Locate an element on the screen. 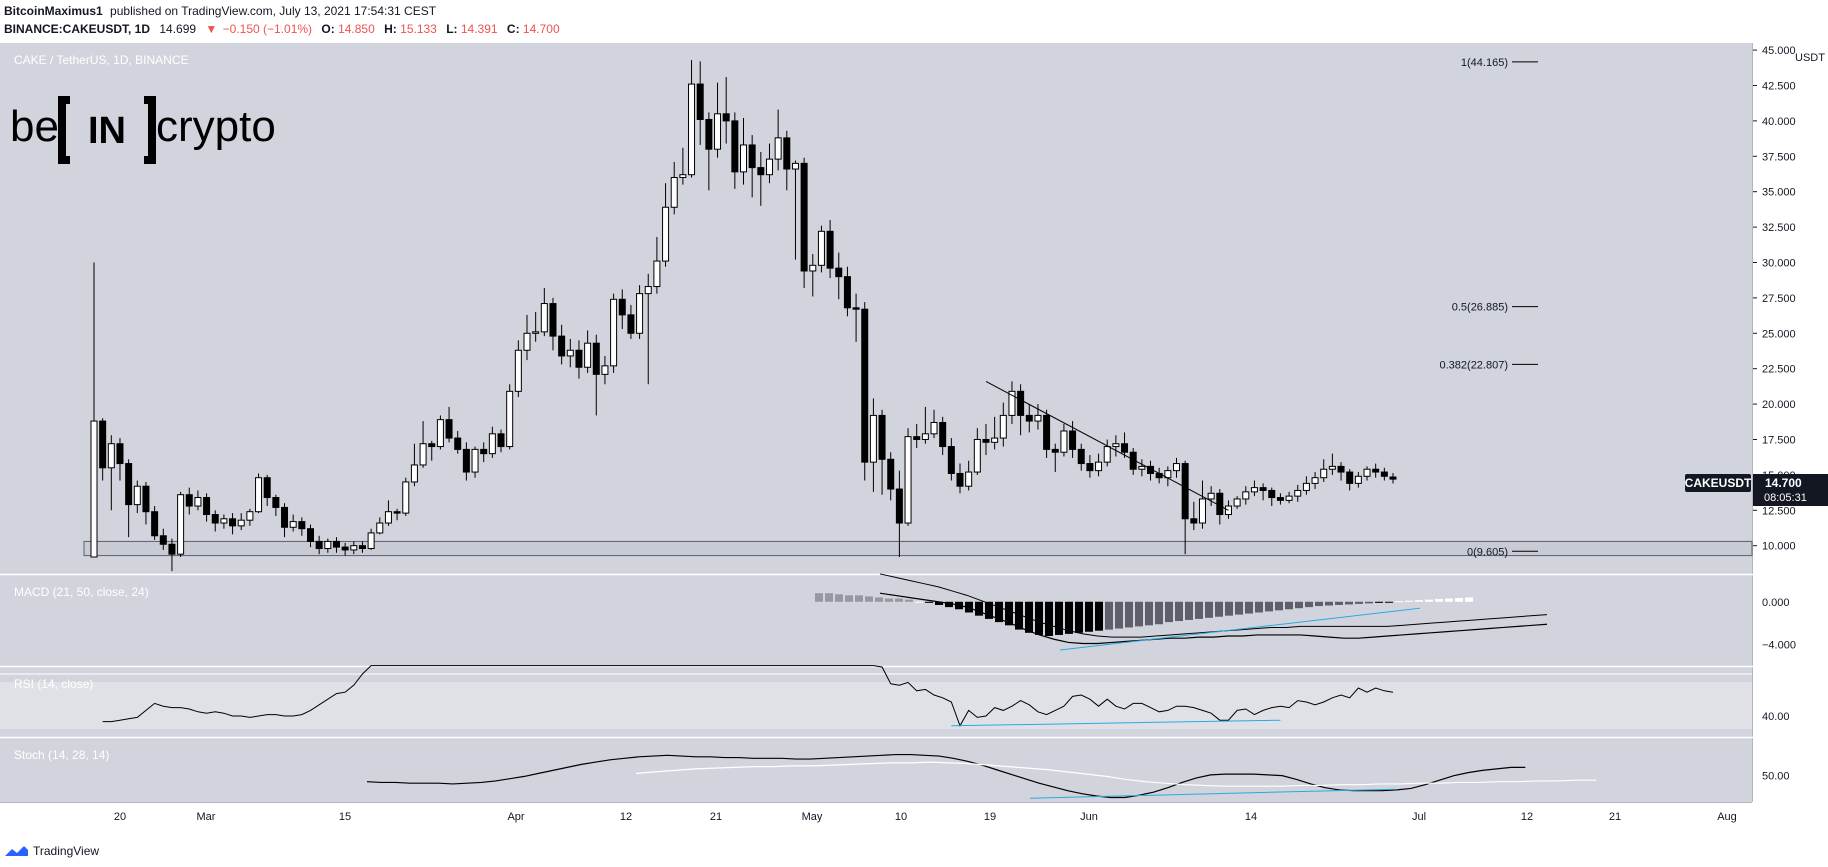 Image resolution: width=1828 pixels, height=867 pixels. open-value: 14.850 is located at coordinates (356, 29).